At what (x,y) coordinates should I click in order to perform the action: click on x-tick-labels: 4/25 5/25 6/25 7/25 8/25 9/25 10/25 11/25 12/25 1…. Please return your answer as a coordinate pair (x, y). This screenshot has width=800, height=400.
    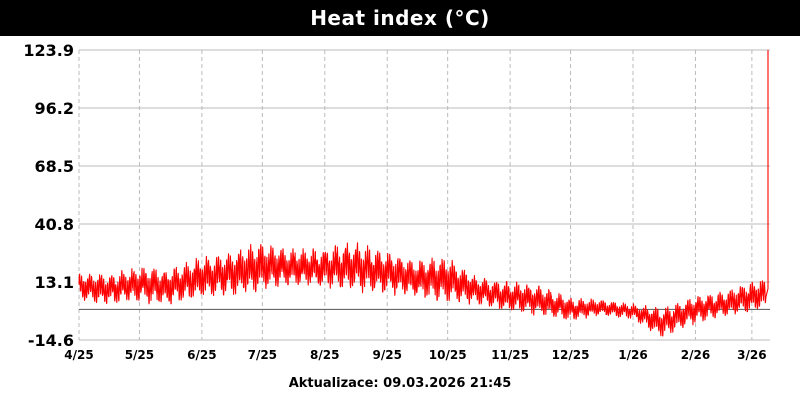
    Looking at the image, I should click on (415, 355).